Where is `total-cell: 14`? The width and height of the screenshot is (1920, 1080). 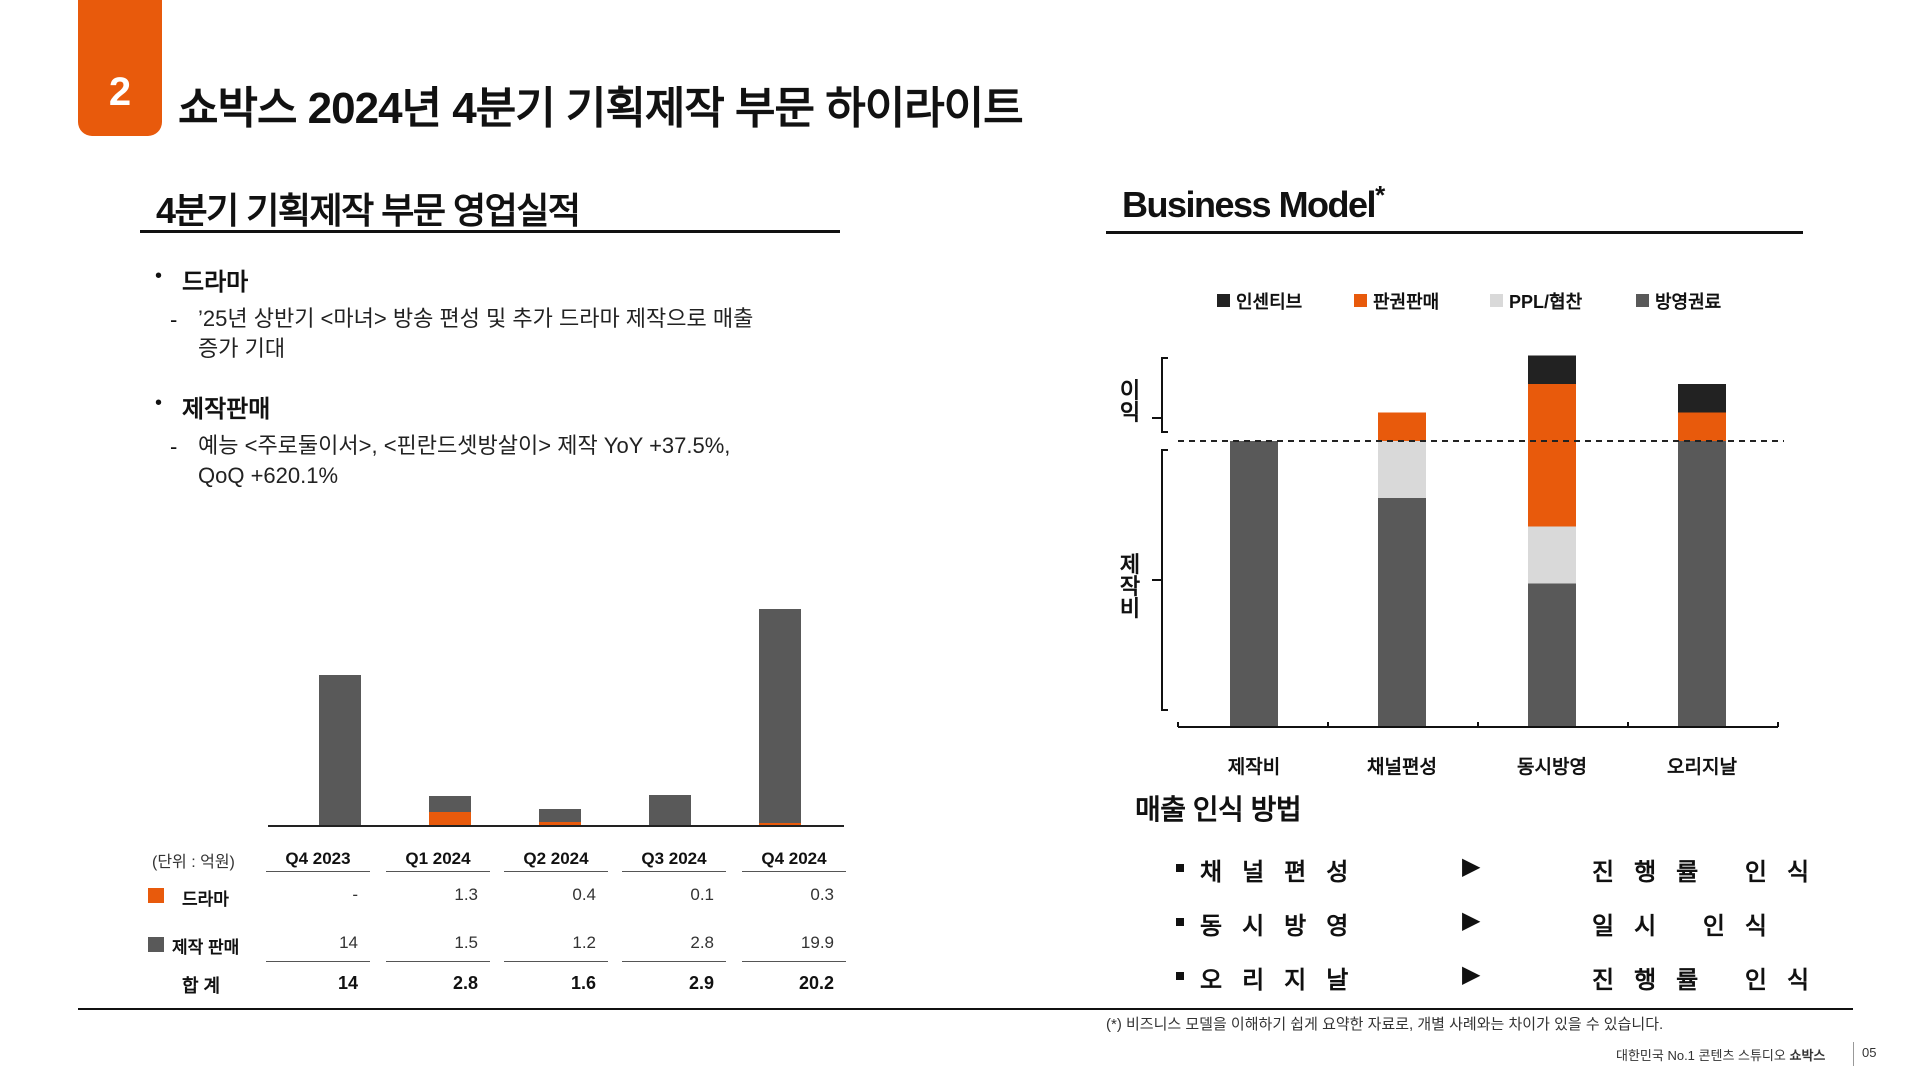
total-cell: 14 is located at coordinates (347, 983).